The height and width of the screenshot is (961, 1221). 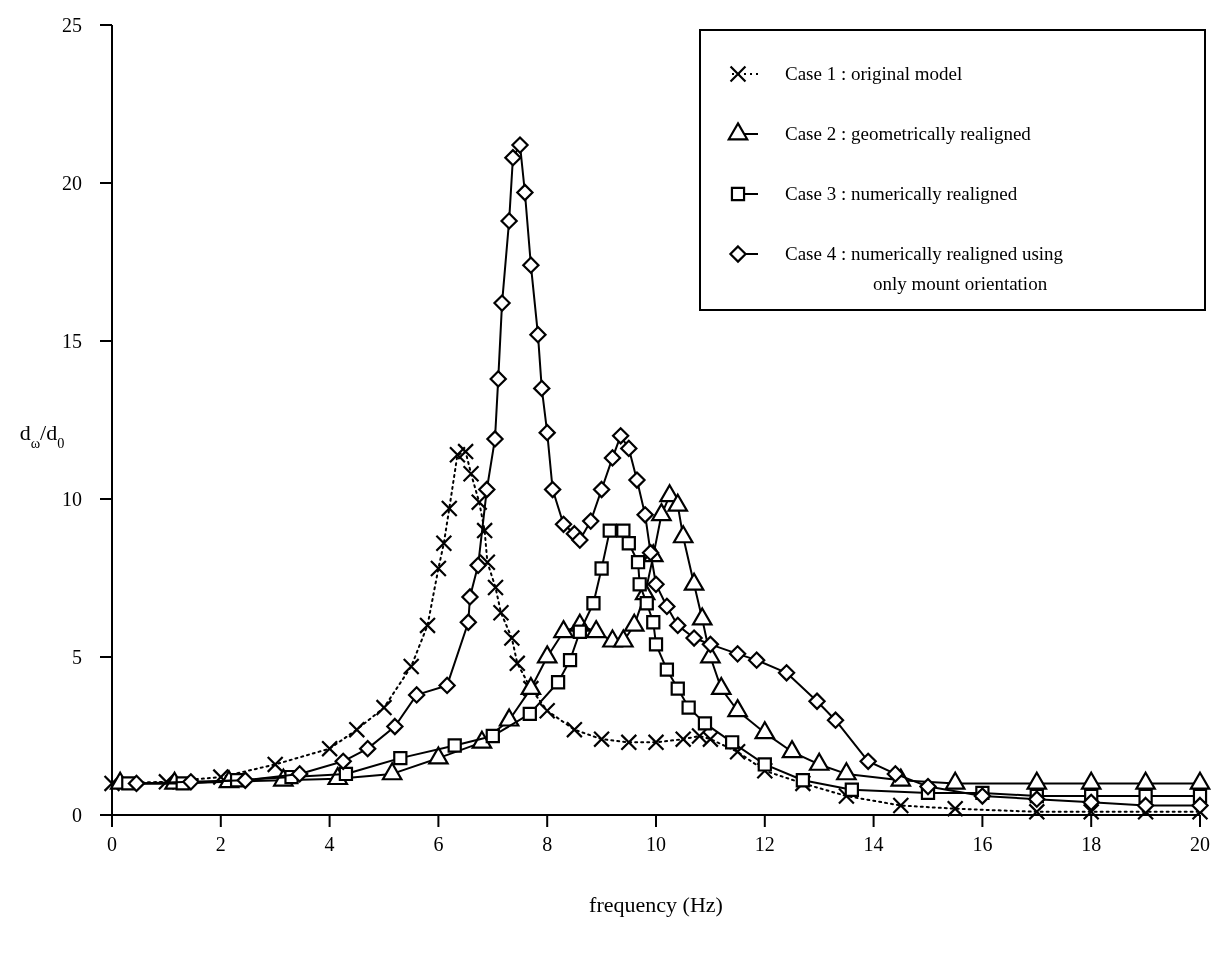 I want to click on x-tick-label: 12, so click(x=764, y=844).